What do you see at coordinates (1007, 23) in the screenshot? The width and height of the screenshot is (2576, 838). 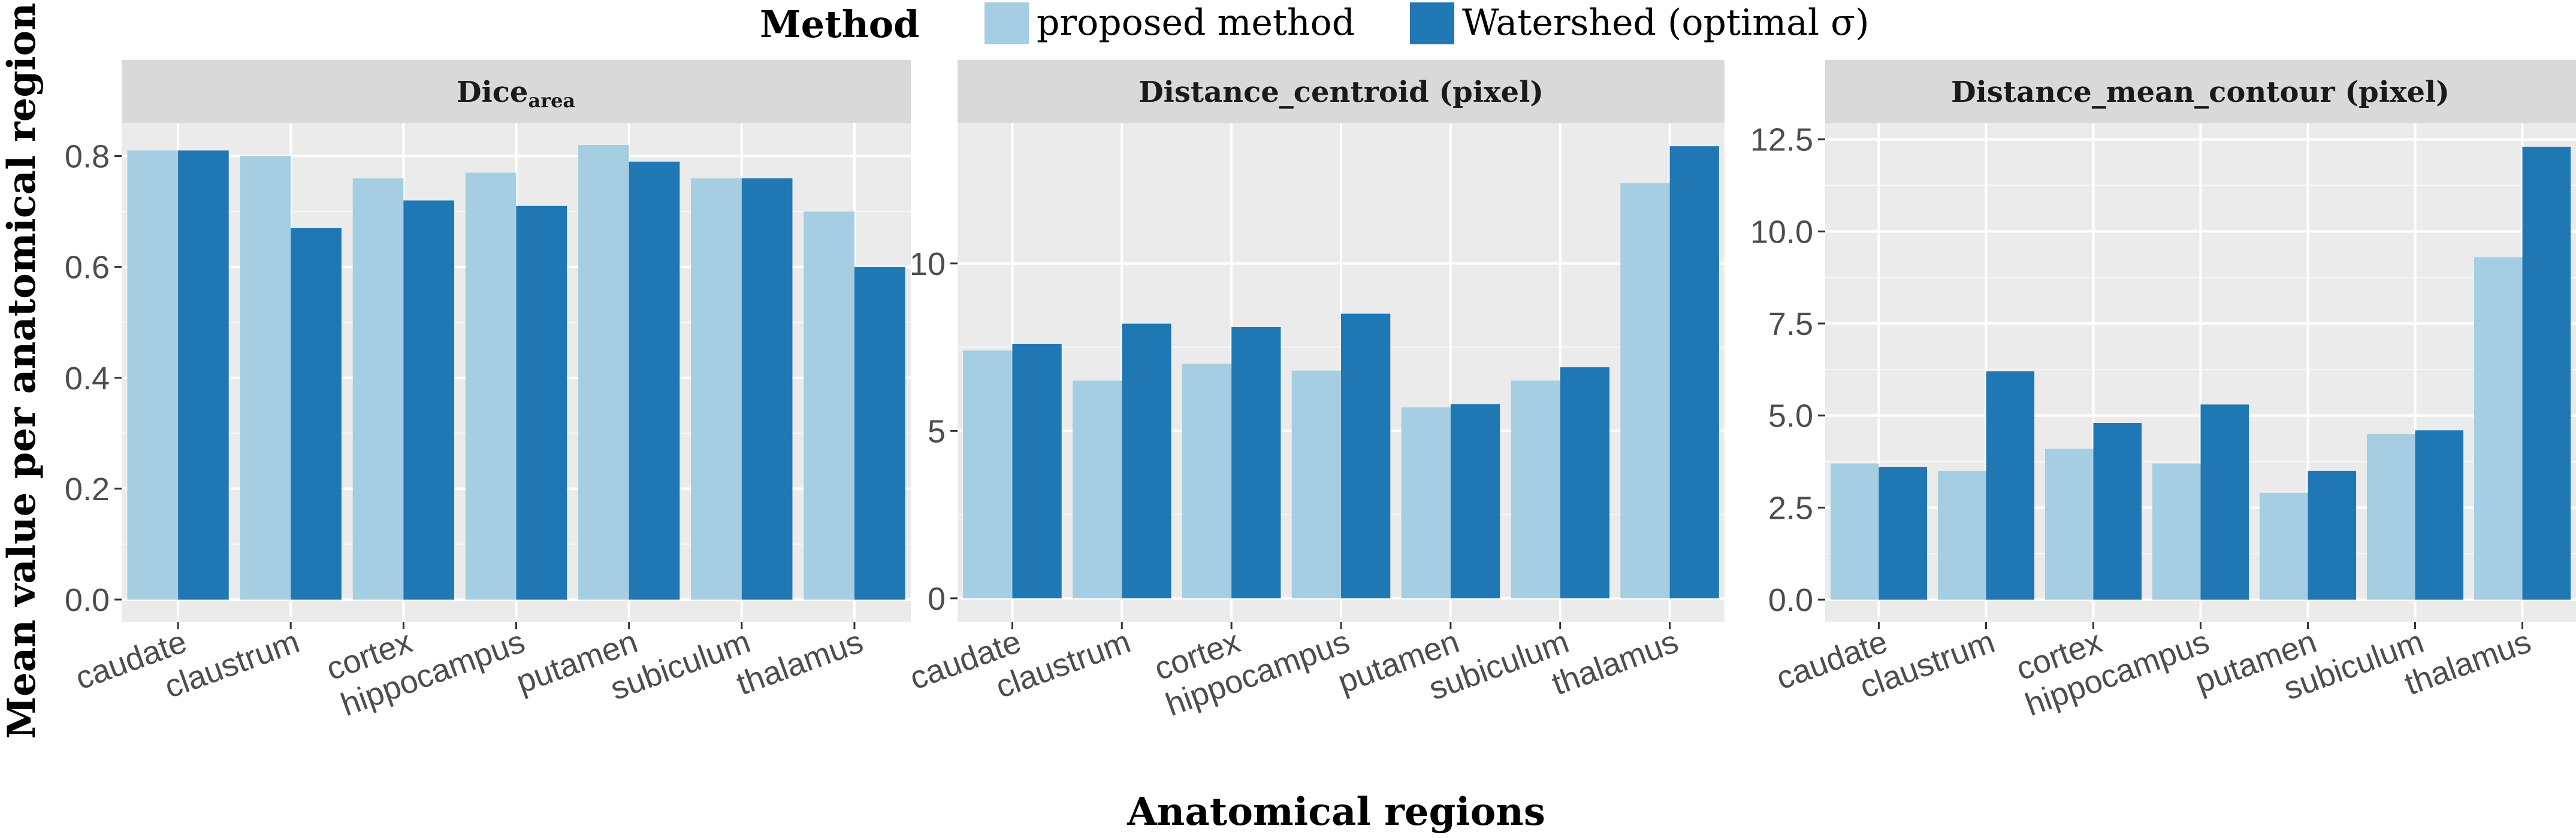 I see `legend-swatch-proposed` at bounding box center [1007, 23].